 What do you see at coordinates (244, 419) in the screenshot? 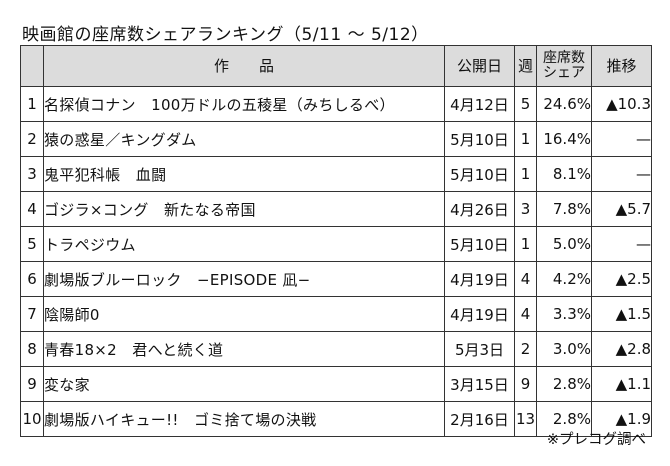
I see `title-cell: 劇場版ハイキュー!! ゴミ捨て場の決戦` at bounding box center [244, 419].